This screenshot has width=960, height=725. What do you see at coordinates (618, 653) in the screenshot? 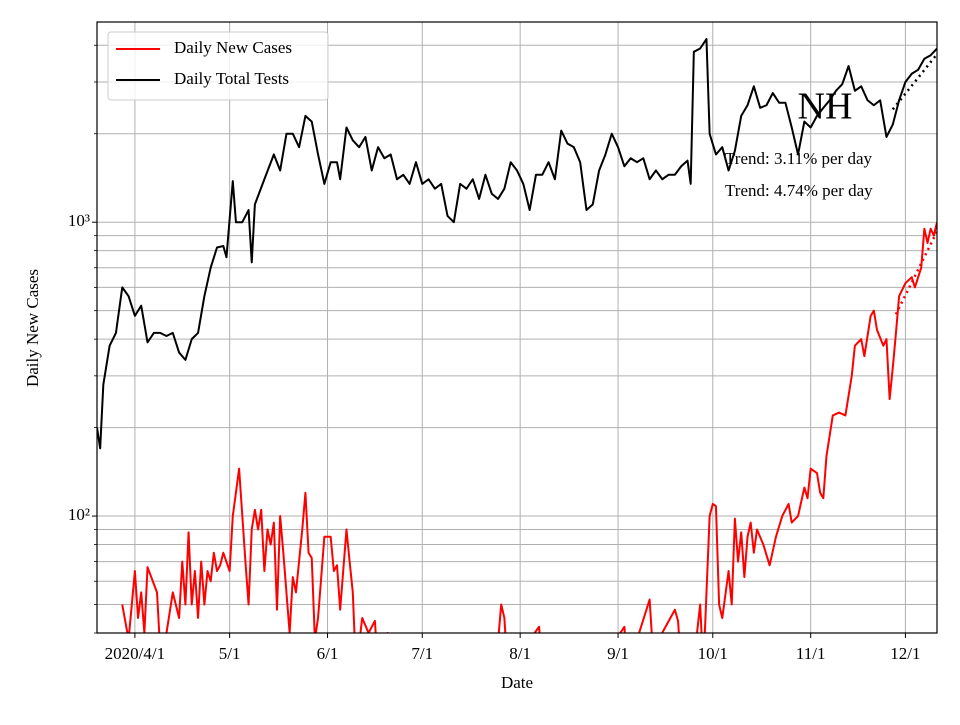
I see `x-tick-label: 9/1` at bounding box center [618, 653].